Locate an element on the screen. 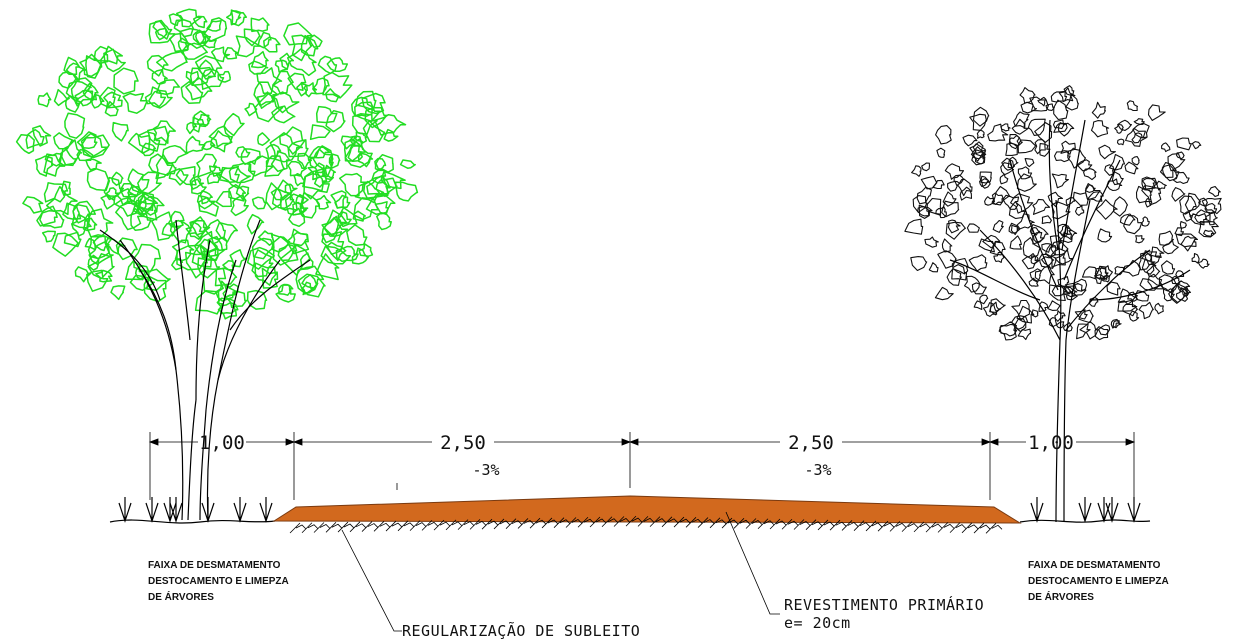  left-tree-trunk is located at coordinates (205, 370).